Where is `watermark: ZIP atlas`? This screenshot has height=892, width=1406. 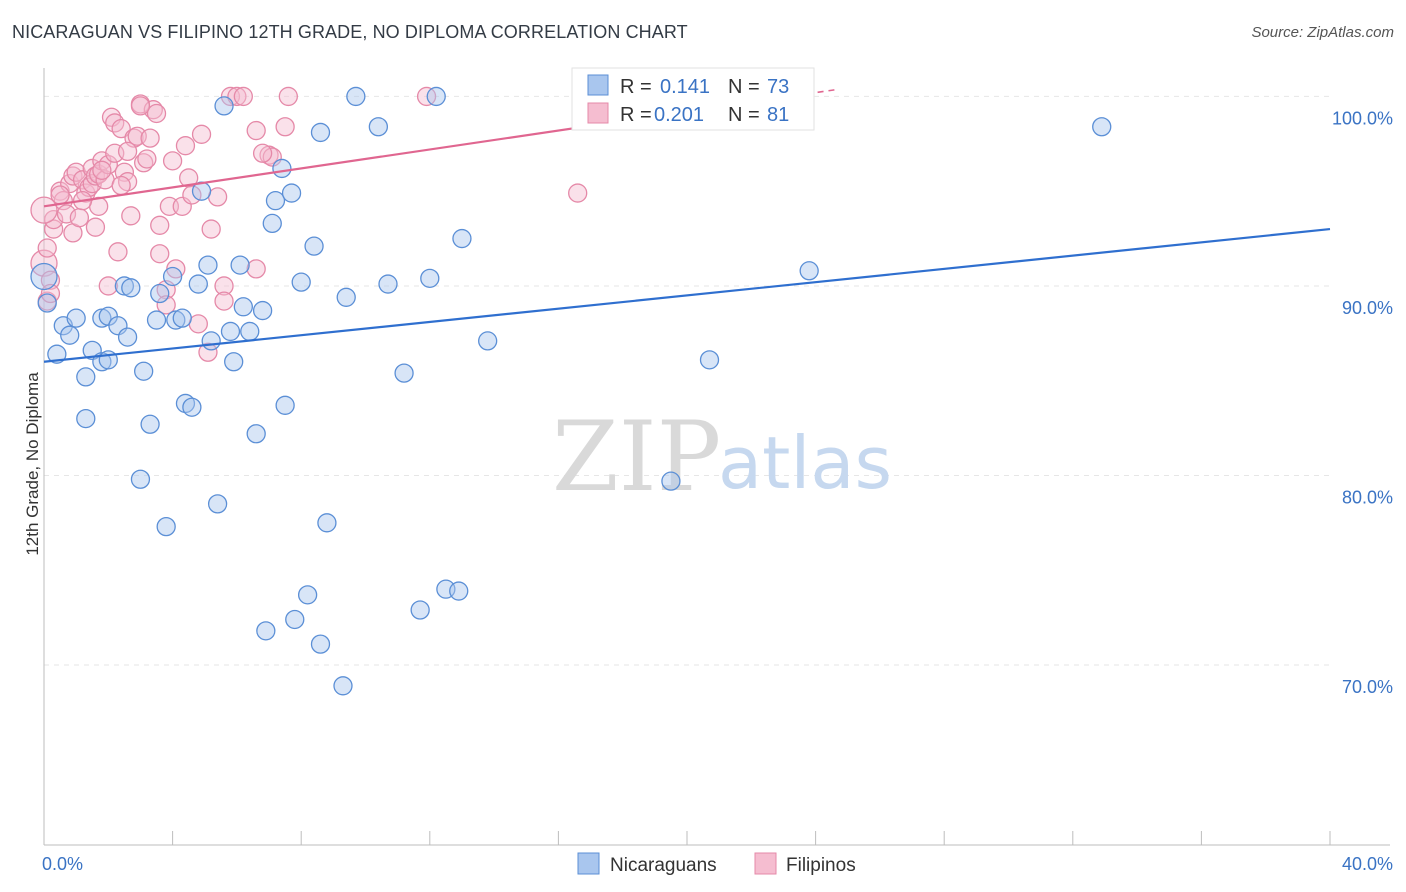
watermark: ZIP atlas is located at coordinates (722, 457).